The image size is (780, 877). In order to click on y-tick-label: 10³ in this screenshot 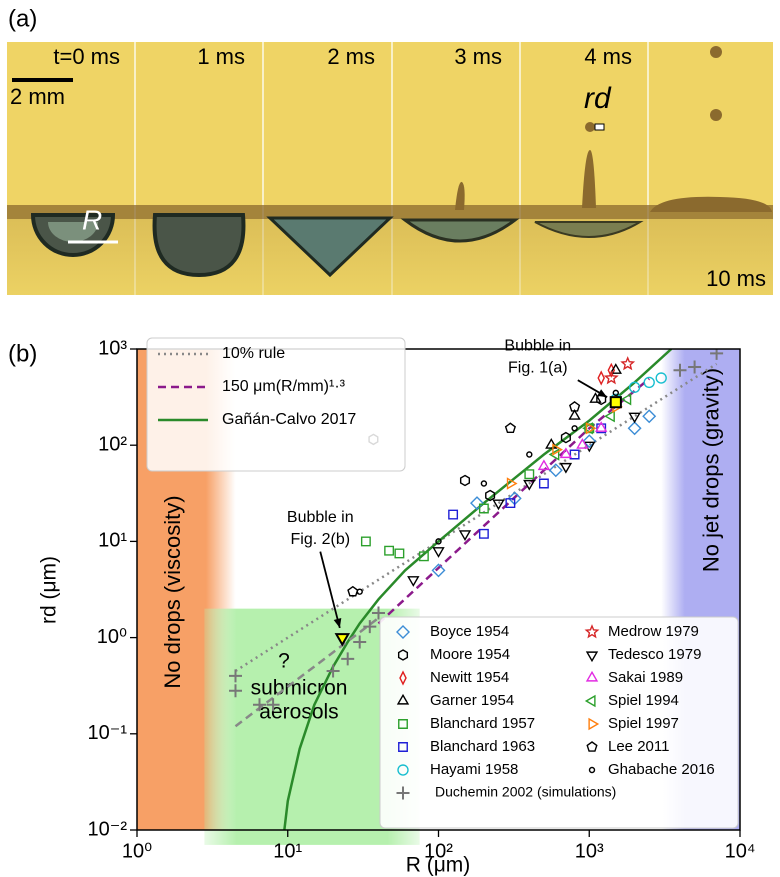, I will do `click(112, 348)`.